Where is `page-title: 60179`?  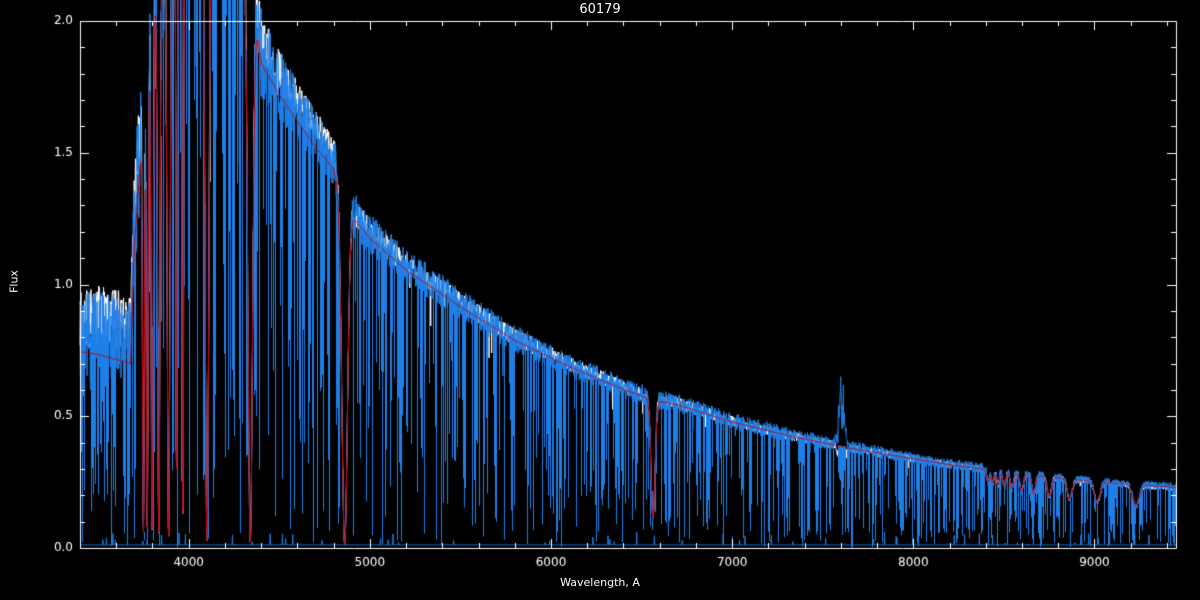 page-title: 60179 is located at coordinates (600, 9).